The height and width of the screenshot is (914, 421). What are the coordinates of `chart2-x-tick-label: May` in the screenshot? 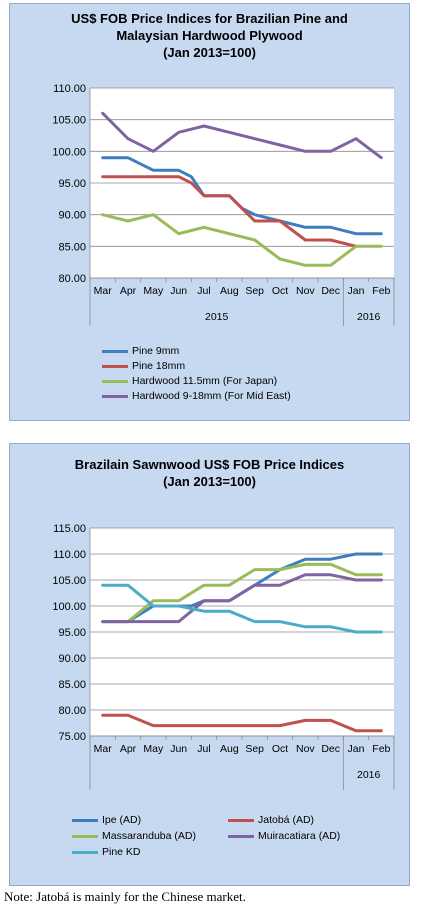 It's located at (153, 749).